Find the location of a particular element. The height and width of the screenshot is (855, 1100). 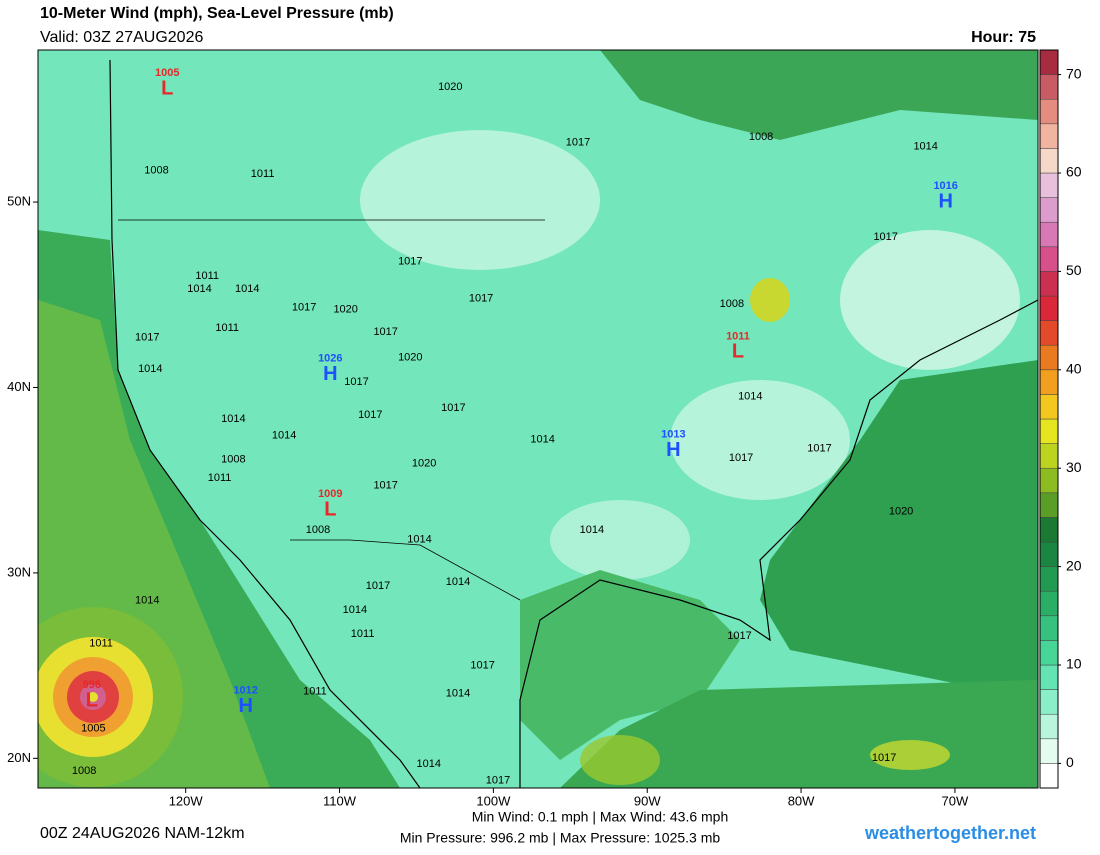

x-tick-label: 120W is located at coordinates (186, 800).